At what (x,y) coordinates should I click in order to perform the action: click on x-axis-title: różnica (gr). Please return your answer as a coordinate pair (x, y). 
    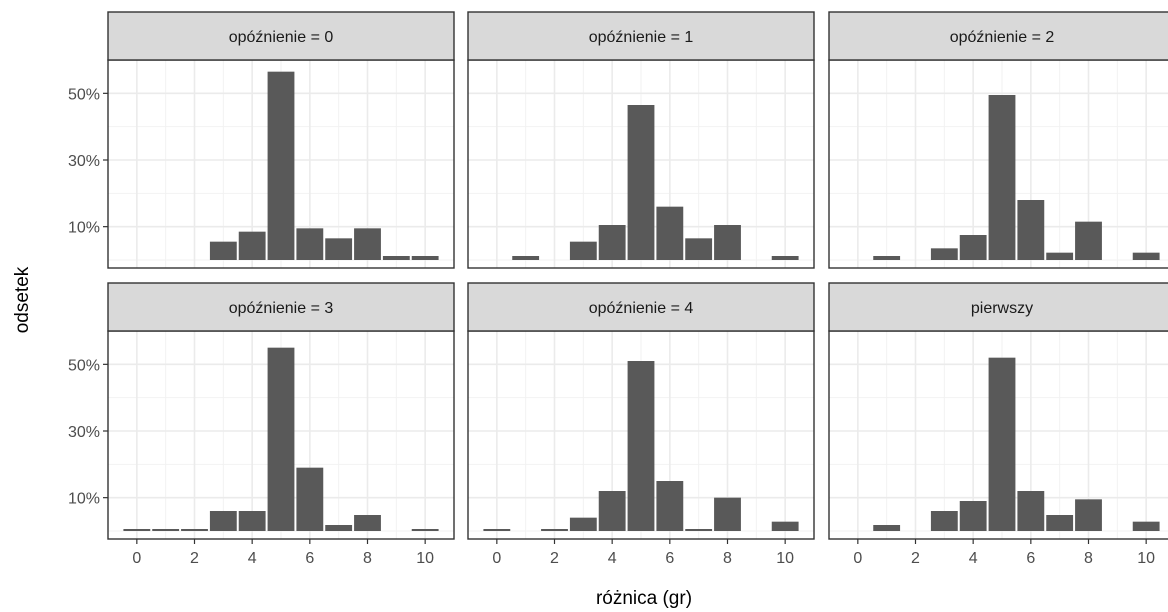
    Looking at the image, I should click on (644, 598).